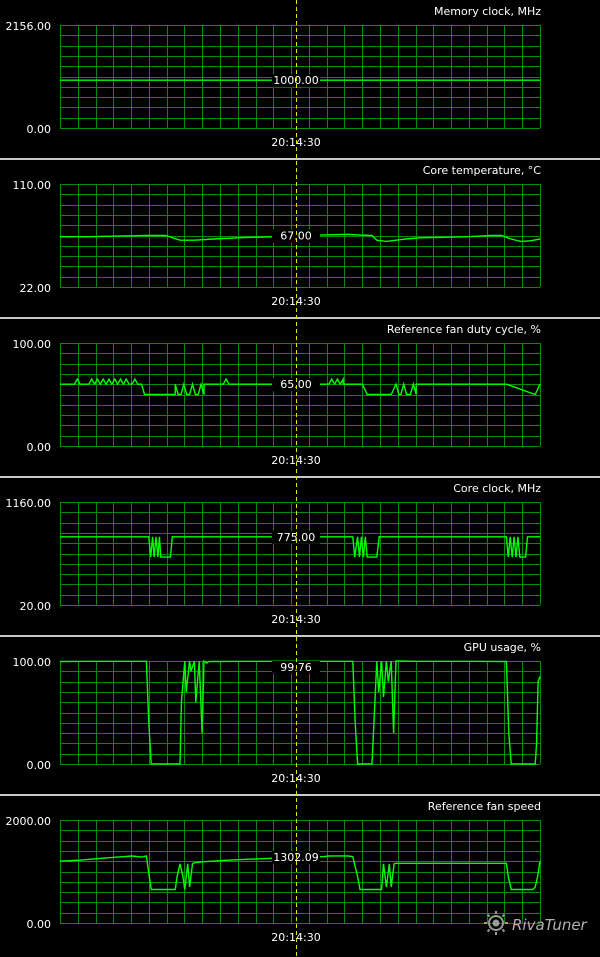  I want to click on chart-title: Core clock, MHz, so click(497, 488).